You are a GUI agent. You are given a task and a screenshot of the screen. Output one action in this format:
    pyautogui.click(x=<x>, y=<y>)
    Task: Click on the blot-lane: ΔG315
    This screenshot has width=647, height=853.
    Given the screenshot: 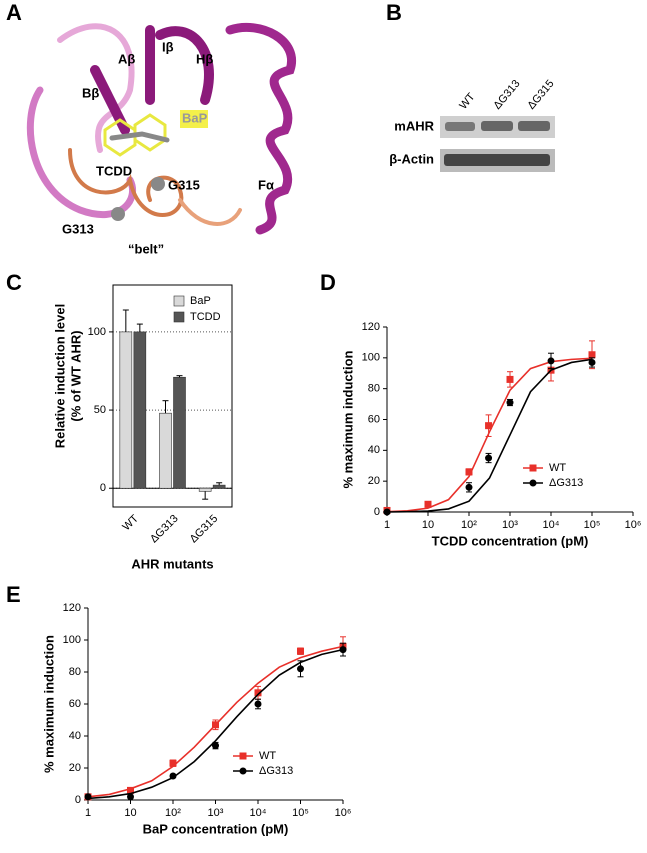 What is the action you would take?
    pyautogui.click(x=540, y=95)
    